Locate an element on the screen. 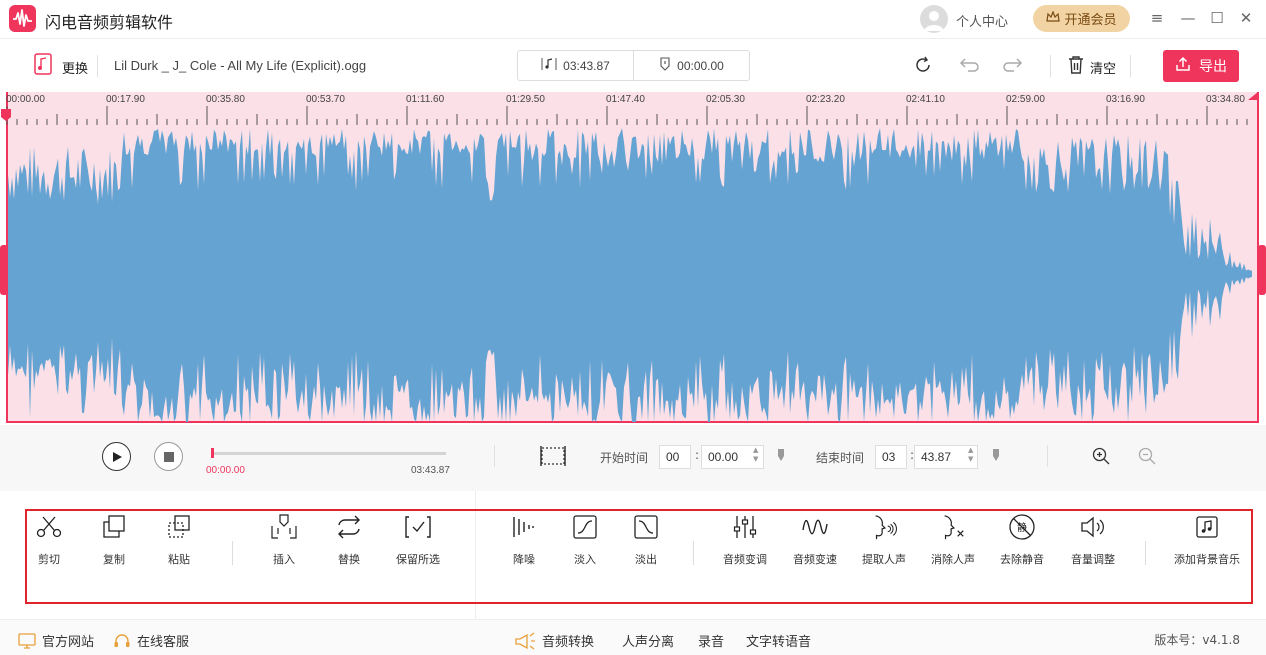 The height and width of the screenshot is (655, 1266). paste-tool: 粘贴 is located at coordinates (179, 540).